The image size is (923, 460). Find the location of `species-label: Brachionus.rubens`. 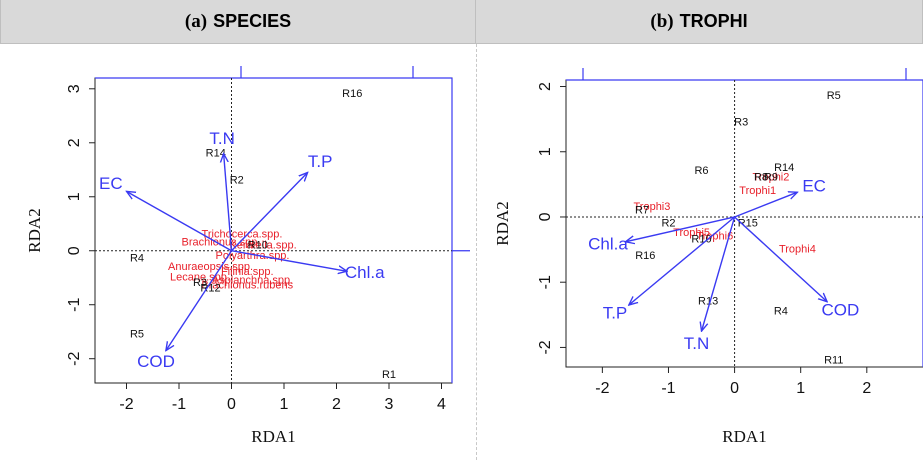

species-label: Brachionus.rubens is located at coordinates (247, 286).